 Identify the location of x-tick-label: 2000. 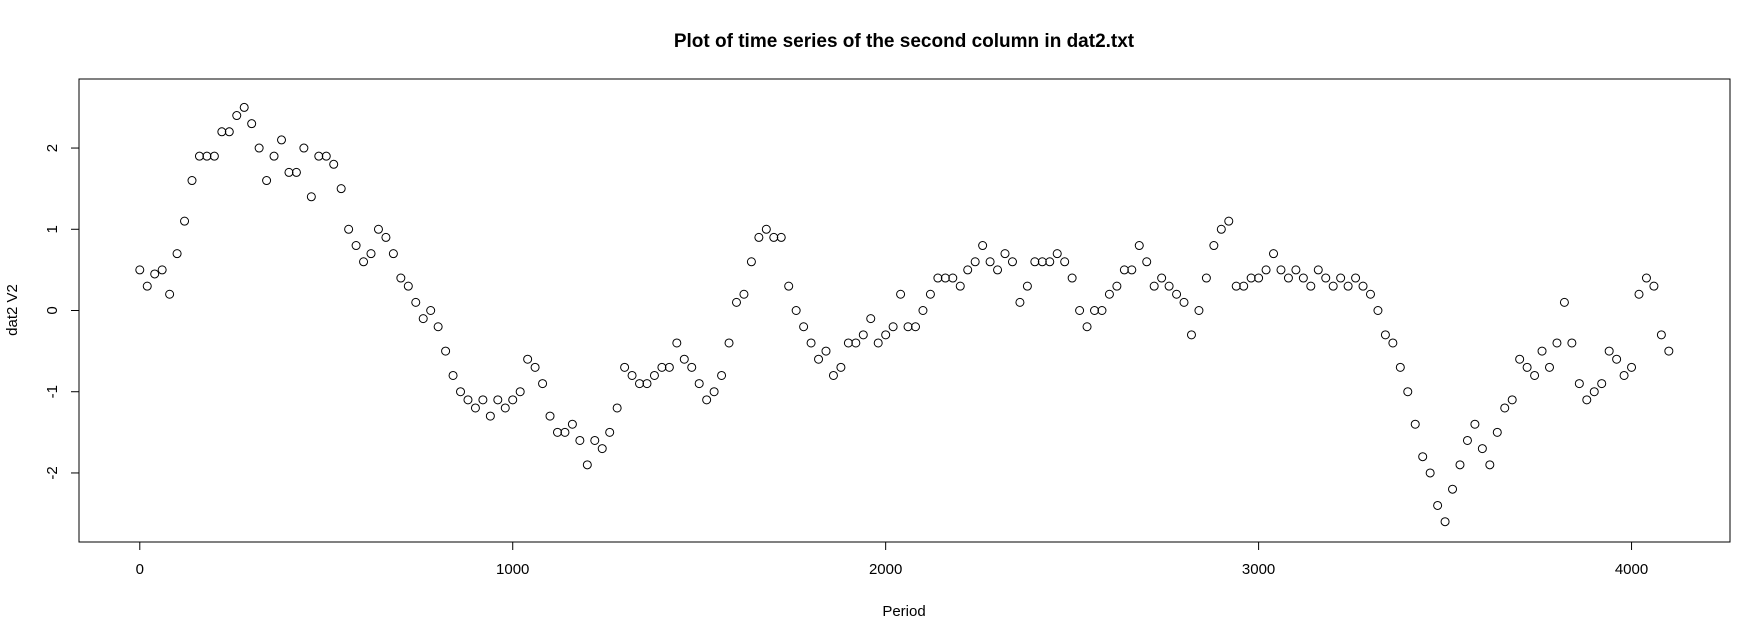
(885, 569).